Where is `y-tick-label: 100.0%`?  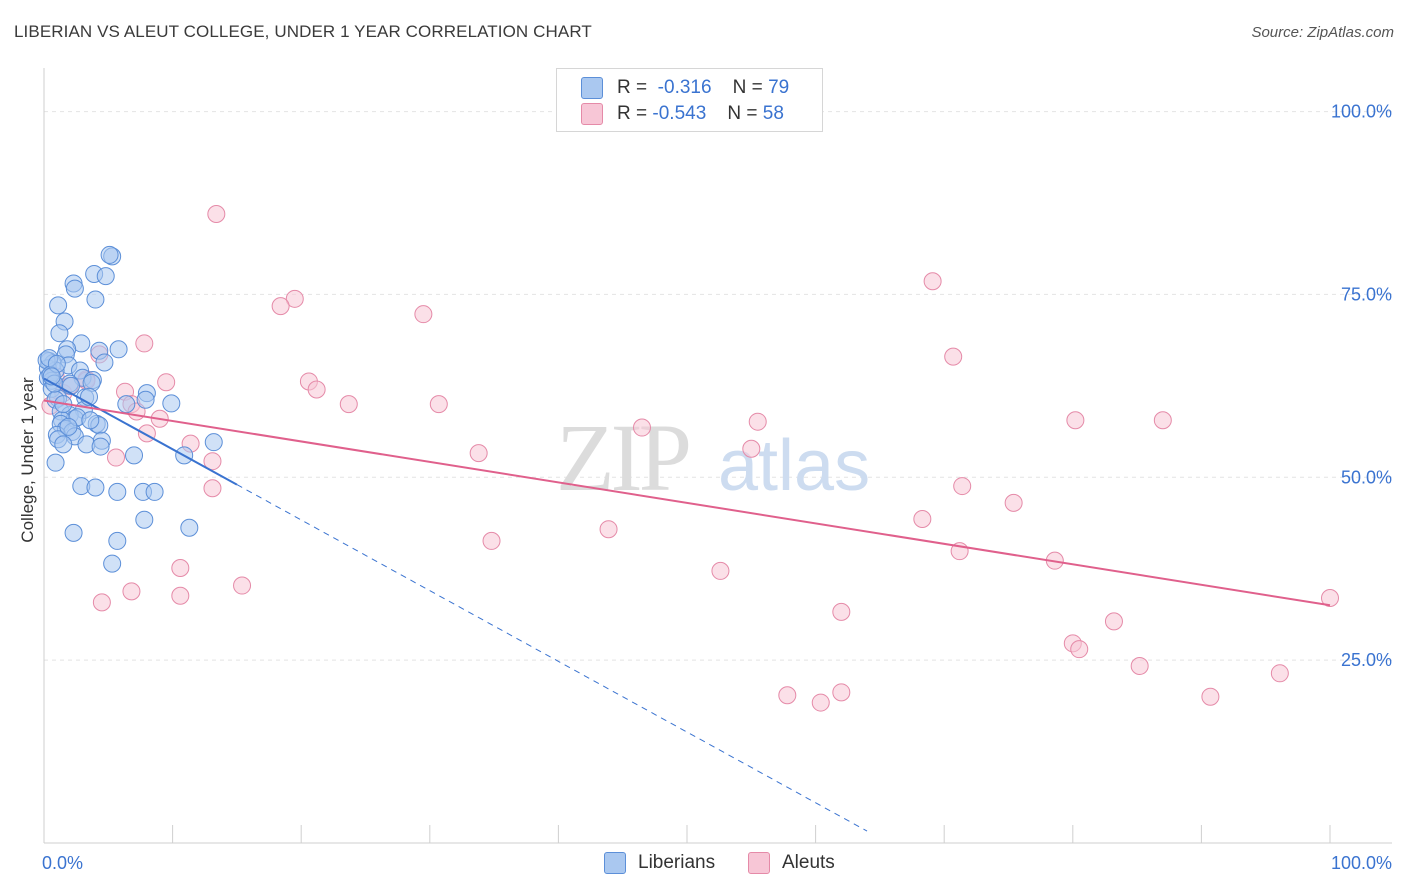 y-tick-label: 100.0% is located at coordinates (1361, 112).